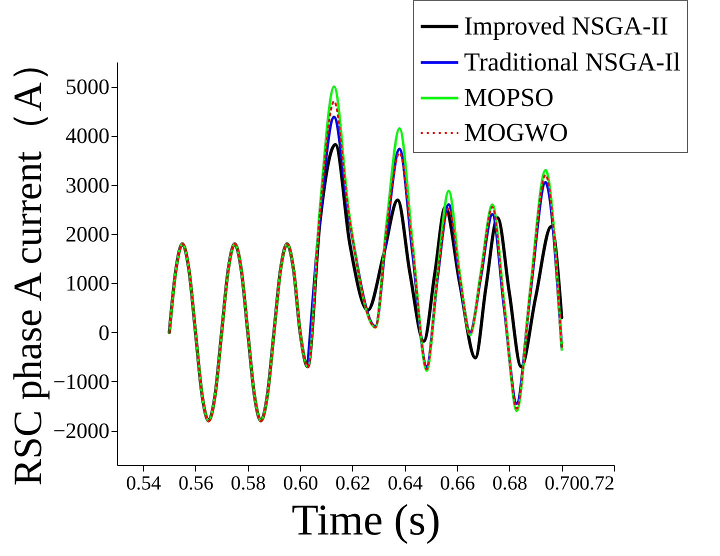 This screenshot has height=556, width=720. I want to click on y-tick-label: 4000, so click(88, 135).